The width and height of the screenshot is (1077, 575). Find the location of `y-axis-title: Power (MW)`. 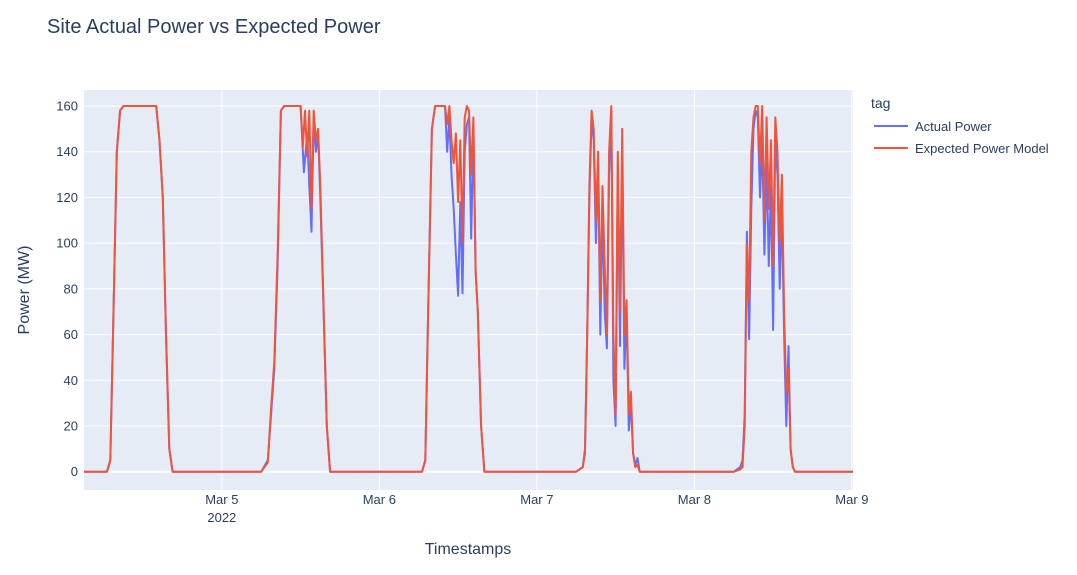

y-axis-title: Power (MW) is located at coordinates (24, 290).